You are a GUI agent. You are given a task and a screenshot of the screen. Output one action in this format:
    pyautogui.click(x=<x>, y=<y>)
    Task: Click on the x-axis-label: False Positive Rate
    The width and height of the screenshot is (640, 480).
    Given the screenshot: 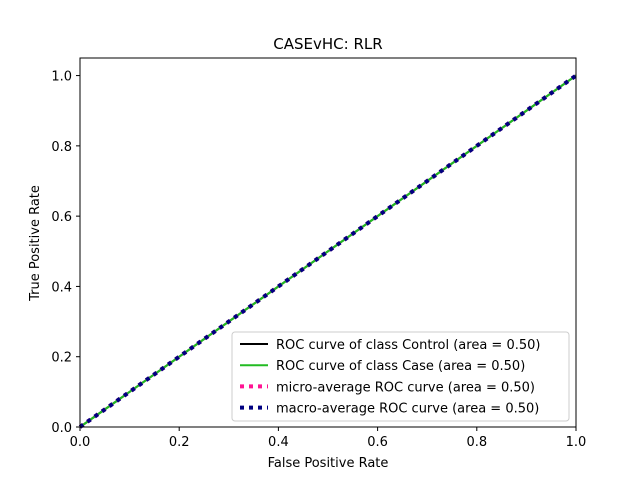 What is the action you would take?
    pyautogui.click(x=328, y=463)
    